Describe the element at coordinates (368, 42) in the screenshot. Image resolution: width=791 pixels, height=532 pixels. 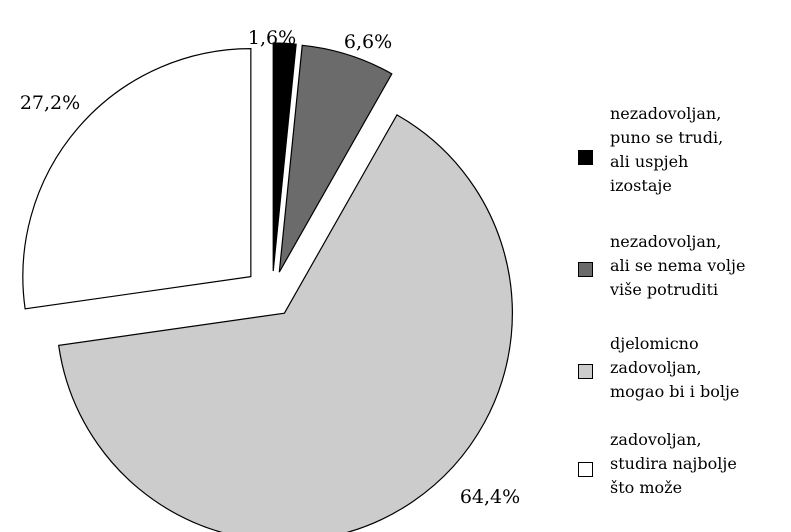
I see `slice-percentage-label: 6,6%` at that location.